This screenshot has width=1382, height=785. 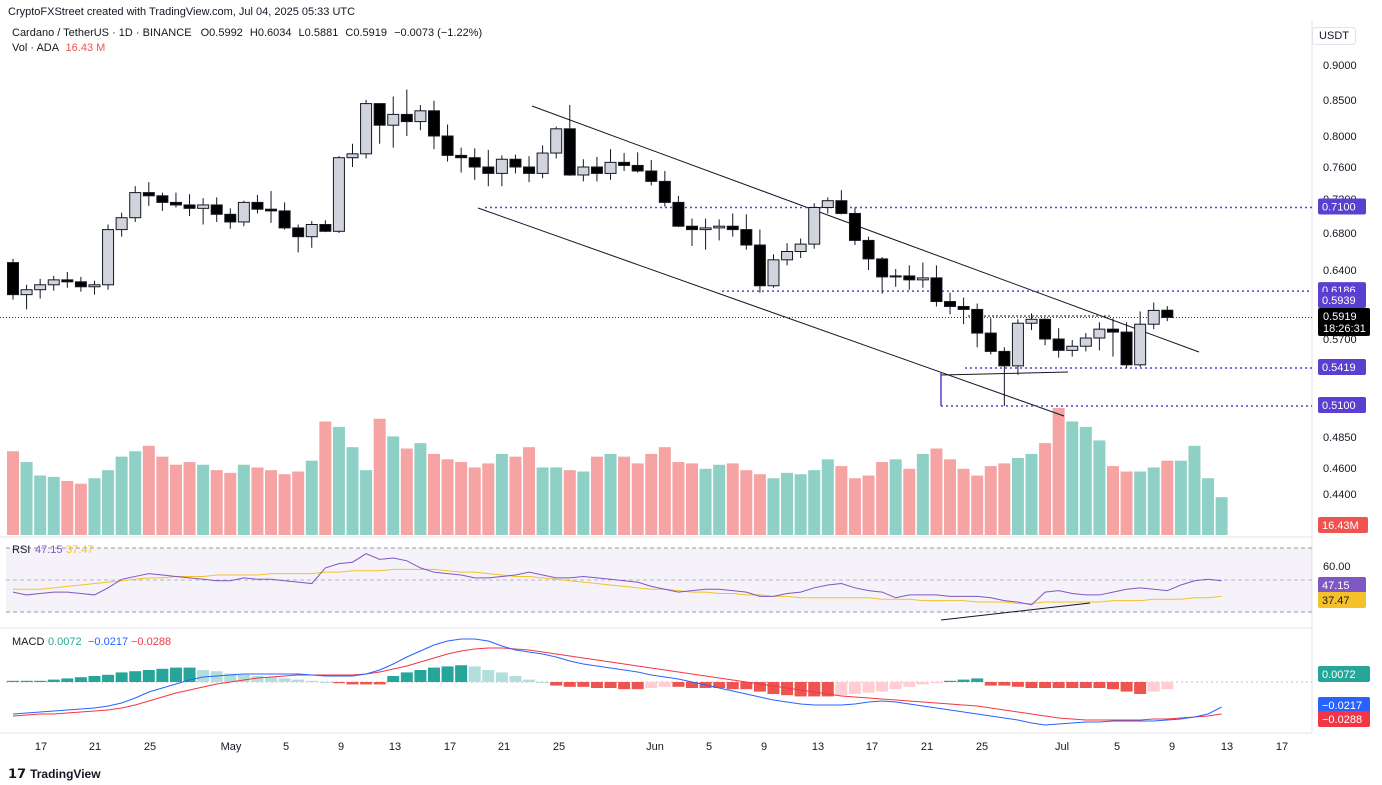 I want to click on rsi-line, so click(x=617, y=579).